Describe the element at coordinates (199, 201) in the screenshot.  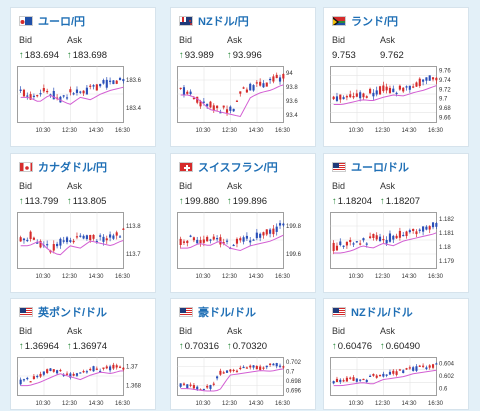
I see `bid-value: ↑199.880` at that location.